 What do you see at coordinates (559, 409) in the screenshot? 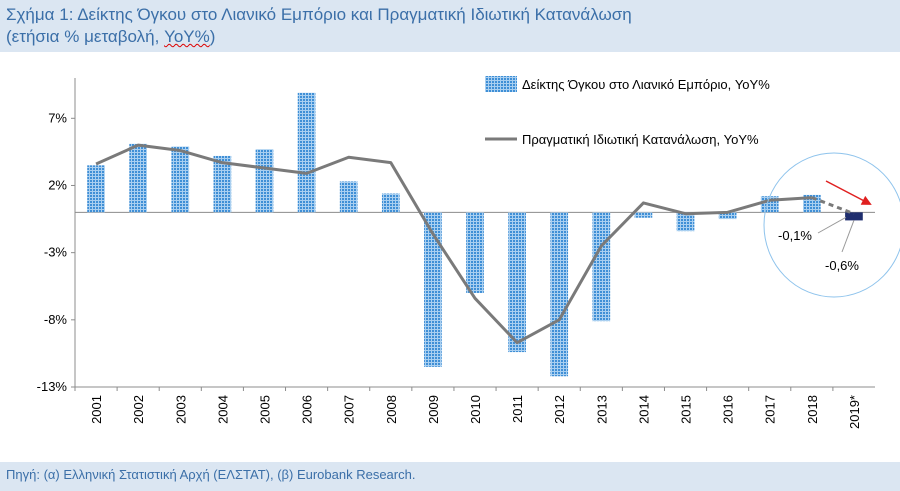
I see `x-tick-label: 2012` at bounding box center [559, 409].